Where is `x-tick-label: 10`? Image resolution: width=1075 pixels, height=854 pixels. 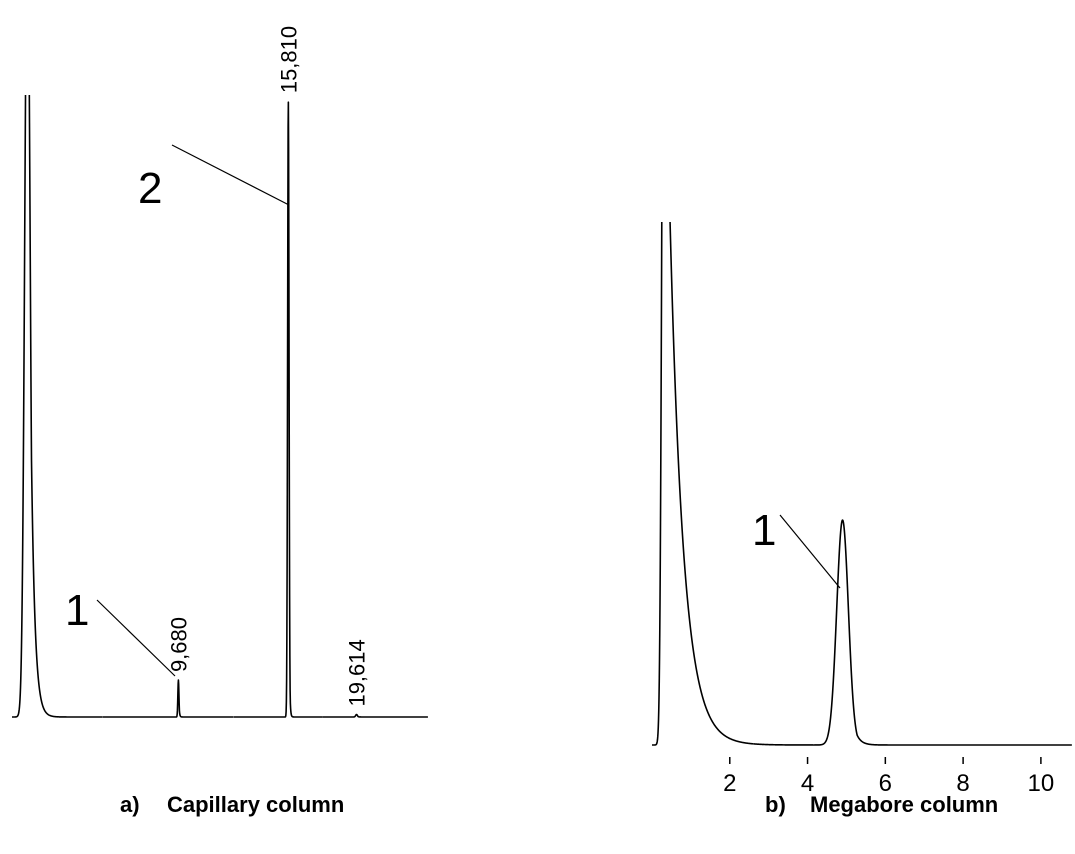
x-tick-label: 10 is located at coordinates (1041, 783).